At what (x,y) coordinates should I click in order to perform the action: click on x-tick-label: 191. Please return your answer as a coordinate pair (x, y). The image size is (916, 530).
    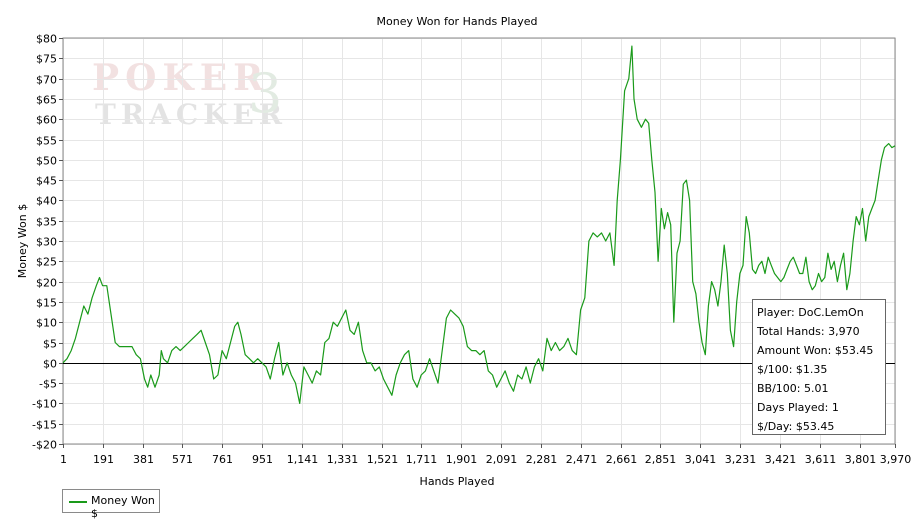
    Looking at the image, I should click on (103, 459).